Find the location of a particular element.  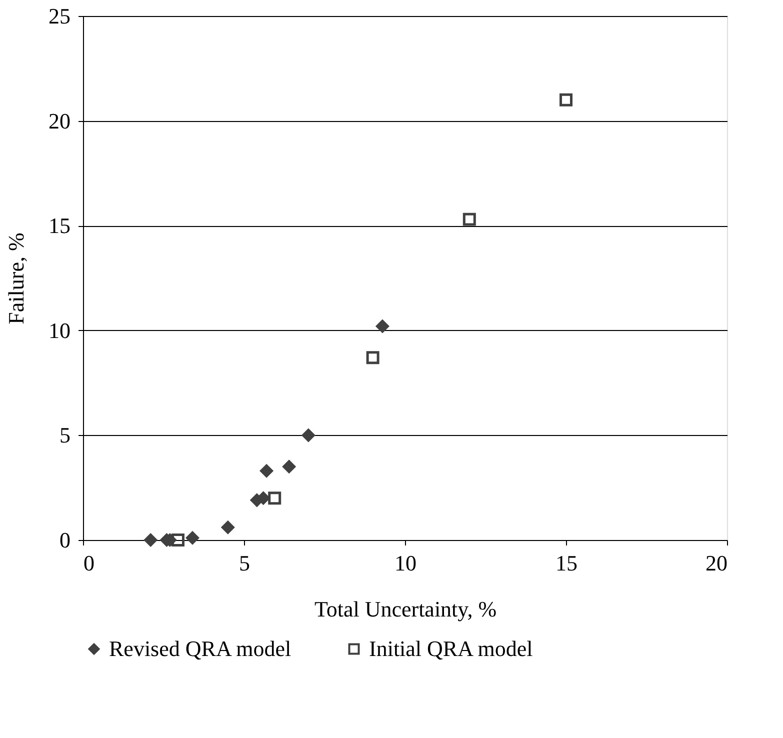

legend-label: Initial QRA model is located at coordinates (451, 648).